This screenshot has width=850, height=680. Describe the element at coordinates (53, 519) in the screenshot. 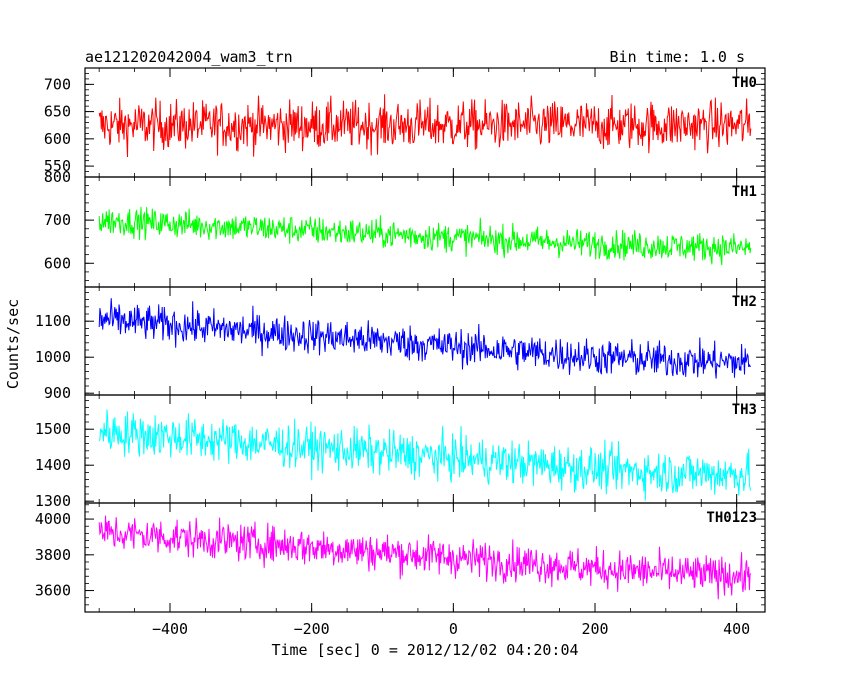

I see `y-tick-label: 4000` at that location.